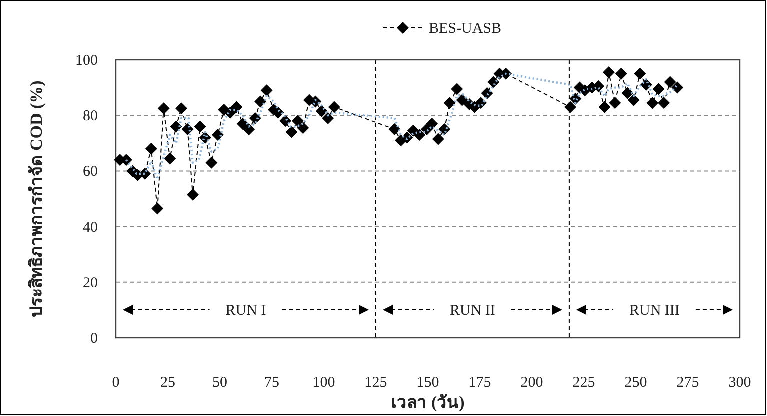 This screenshot has width=767, height=416. What do you see at coordinates (90, 116) in the screenshot?
I see `y-tick-label: 80` at bounding box center [90, 116].